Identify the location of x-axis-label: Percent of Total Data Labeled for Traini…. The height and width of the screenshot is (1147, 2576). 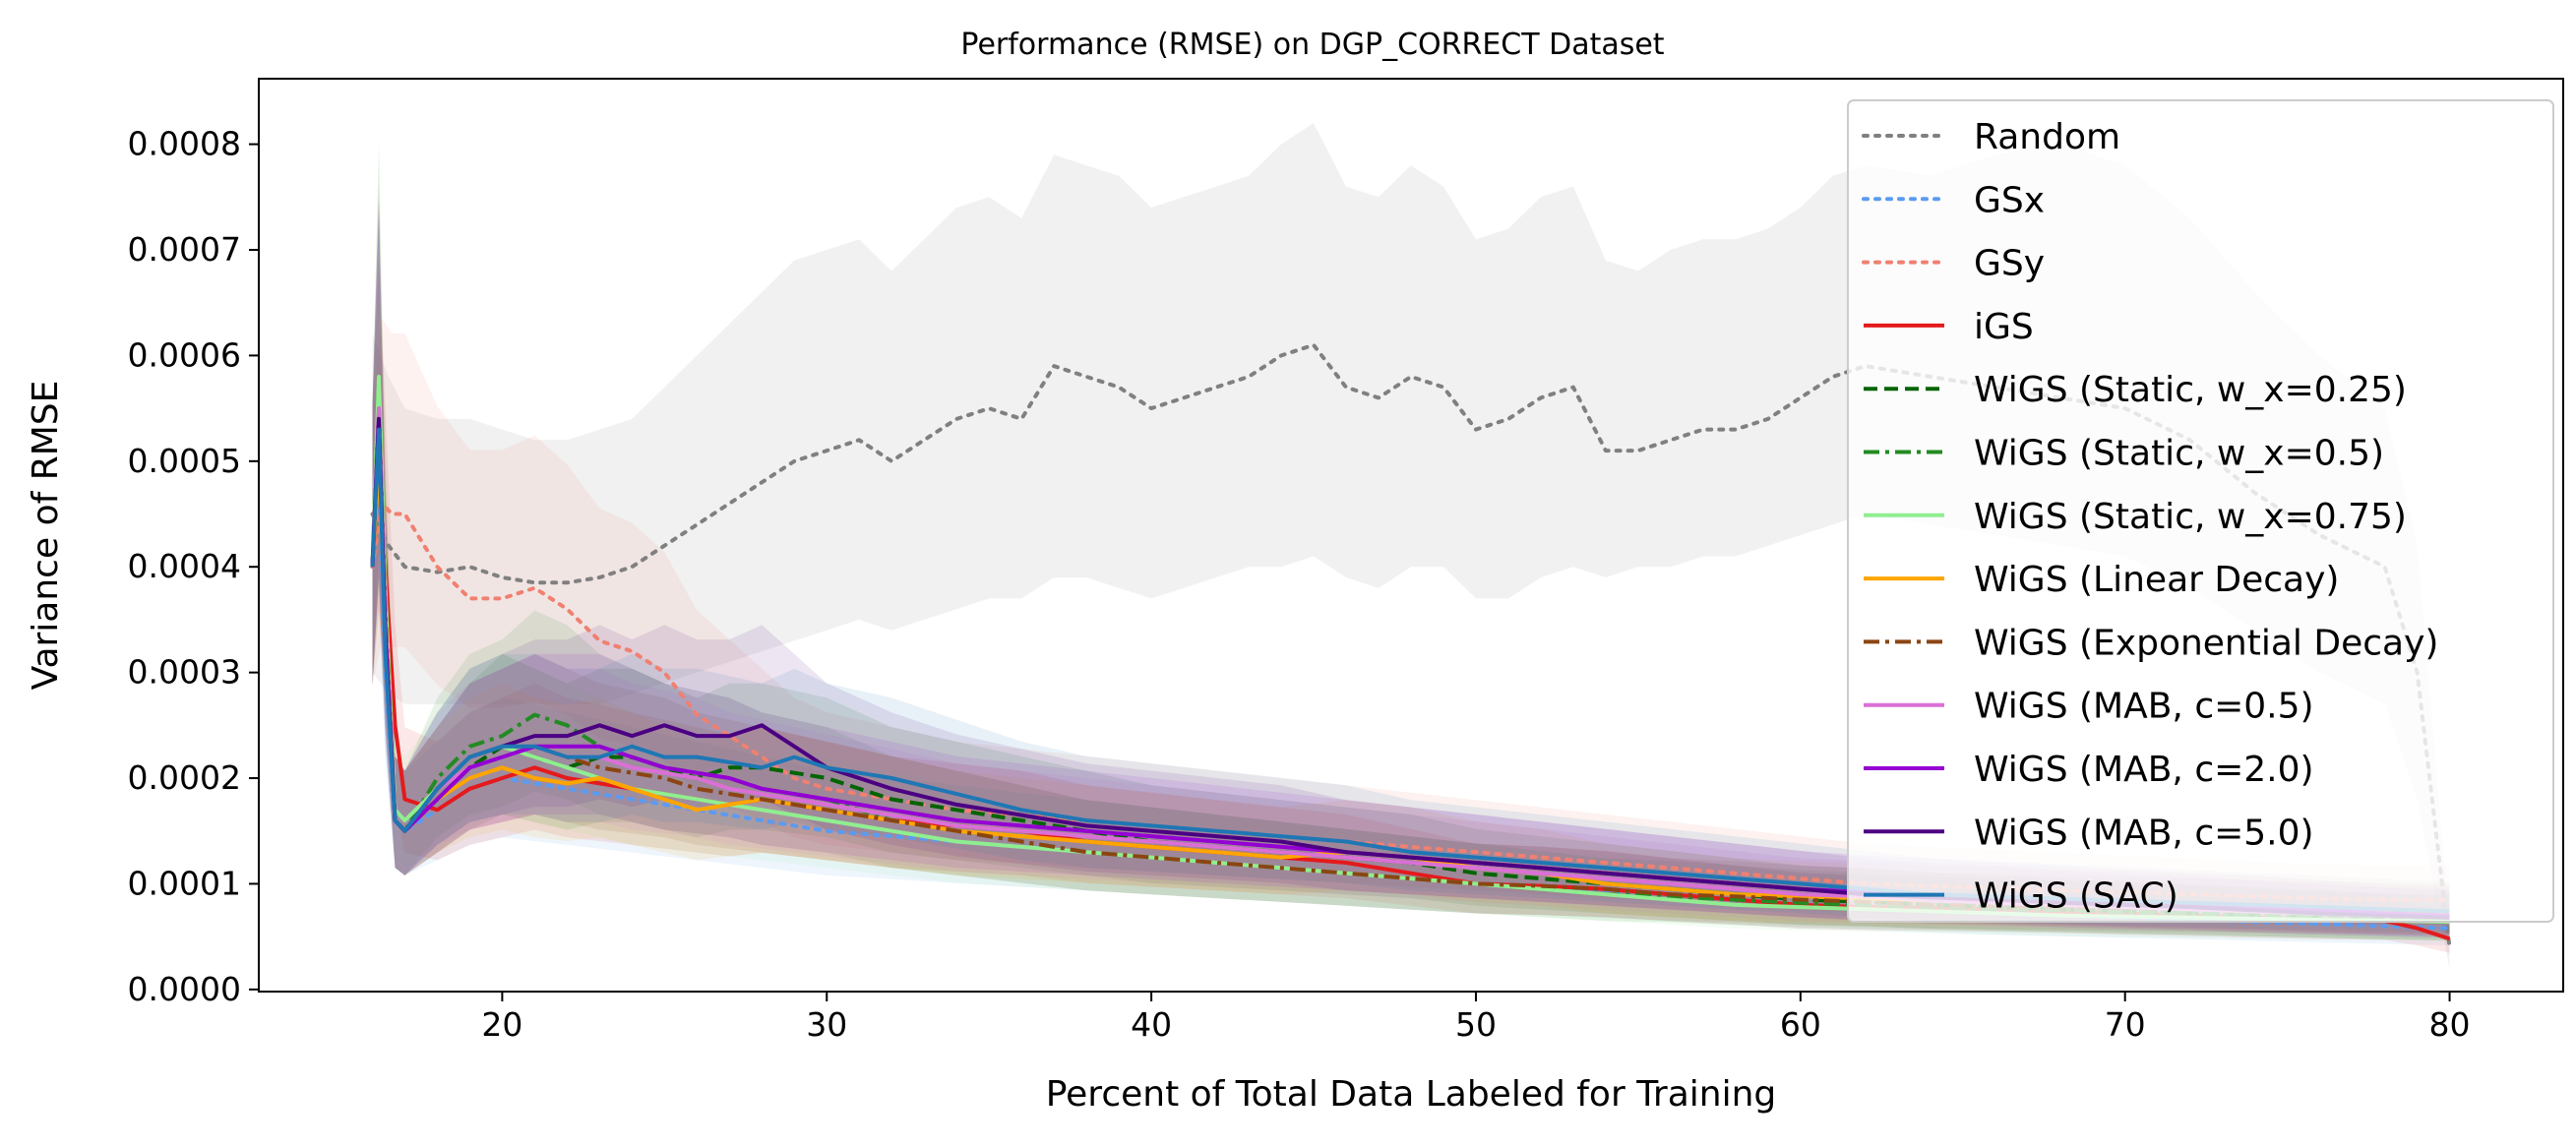
(1411, 1094).